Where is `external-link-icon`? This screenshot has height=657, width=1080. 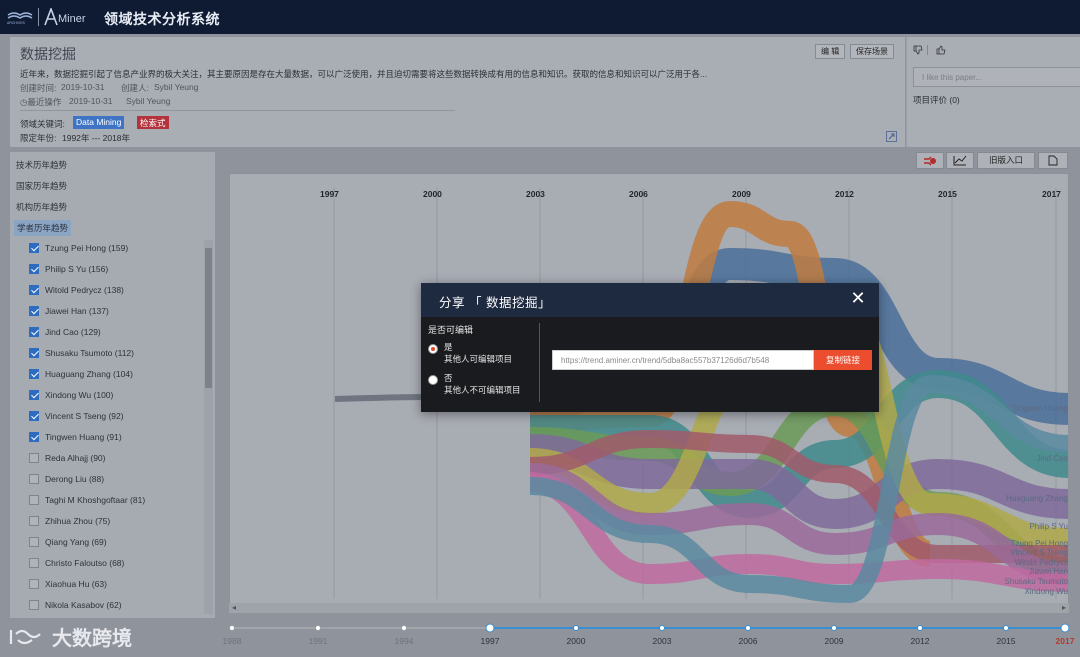 external-link-icon is located at coordinates (891, 136).